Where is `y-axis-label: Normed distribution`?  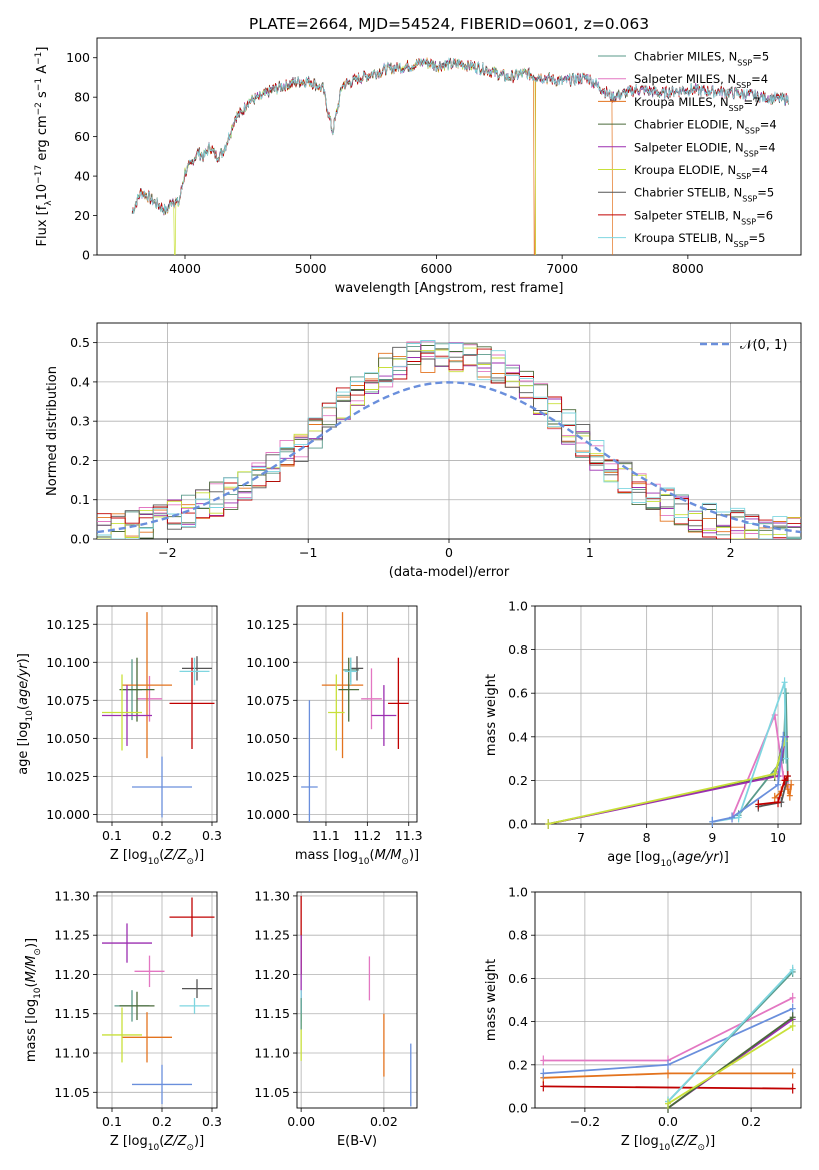
y-axis-label: Normed distribution is located at coordinates (52, 431).